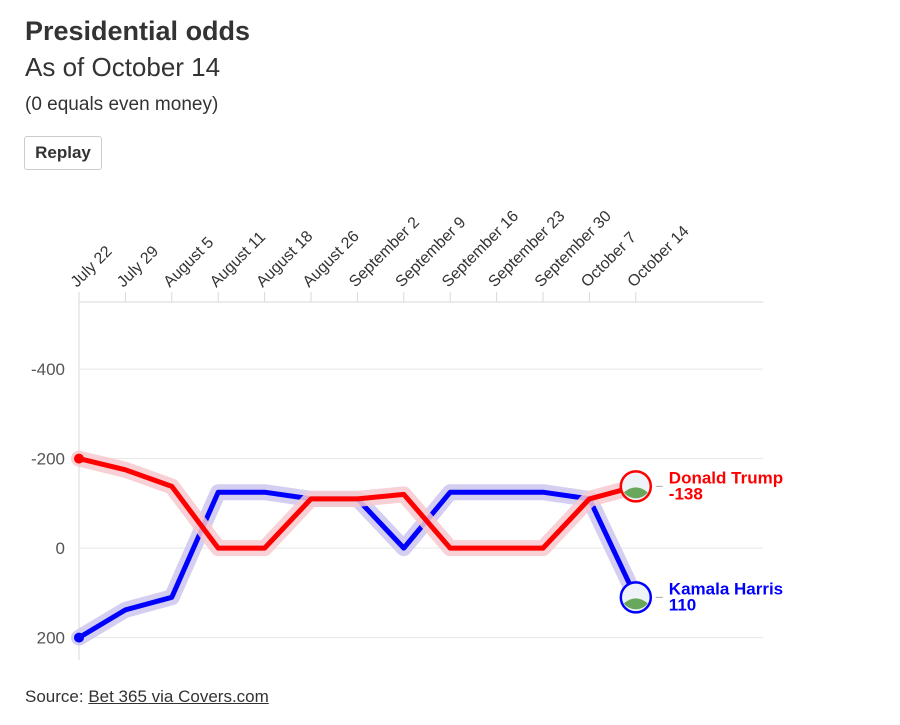 The width and height of the screenshot is (900, 725). Describe the element at coordinates (189, 262) in the screenshot. I see `x-tick-label: August 5` at that location.